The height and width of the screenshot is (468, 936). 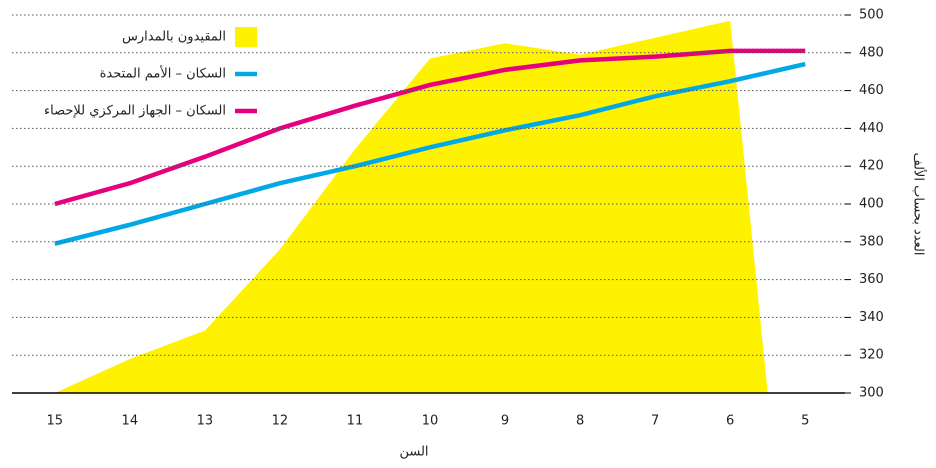 I want to click on y-tick-label: 380, so click(x=871, y=241).